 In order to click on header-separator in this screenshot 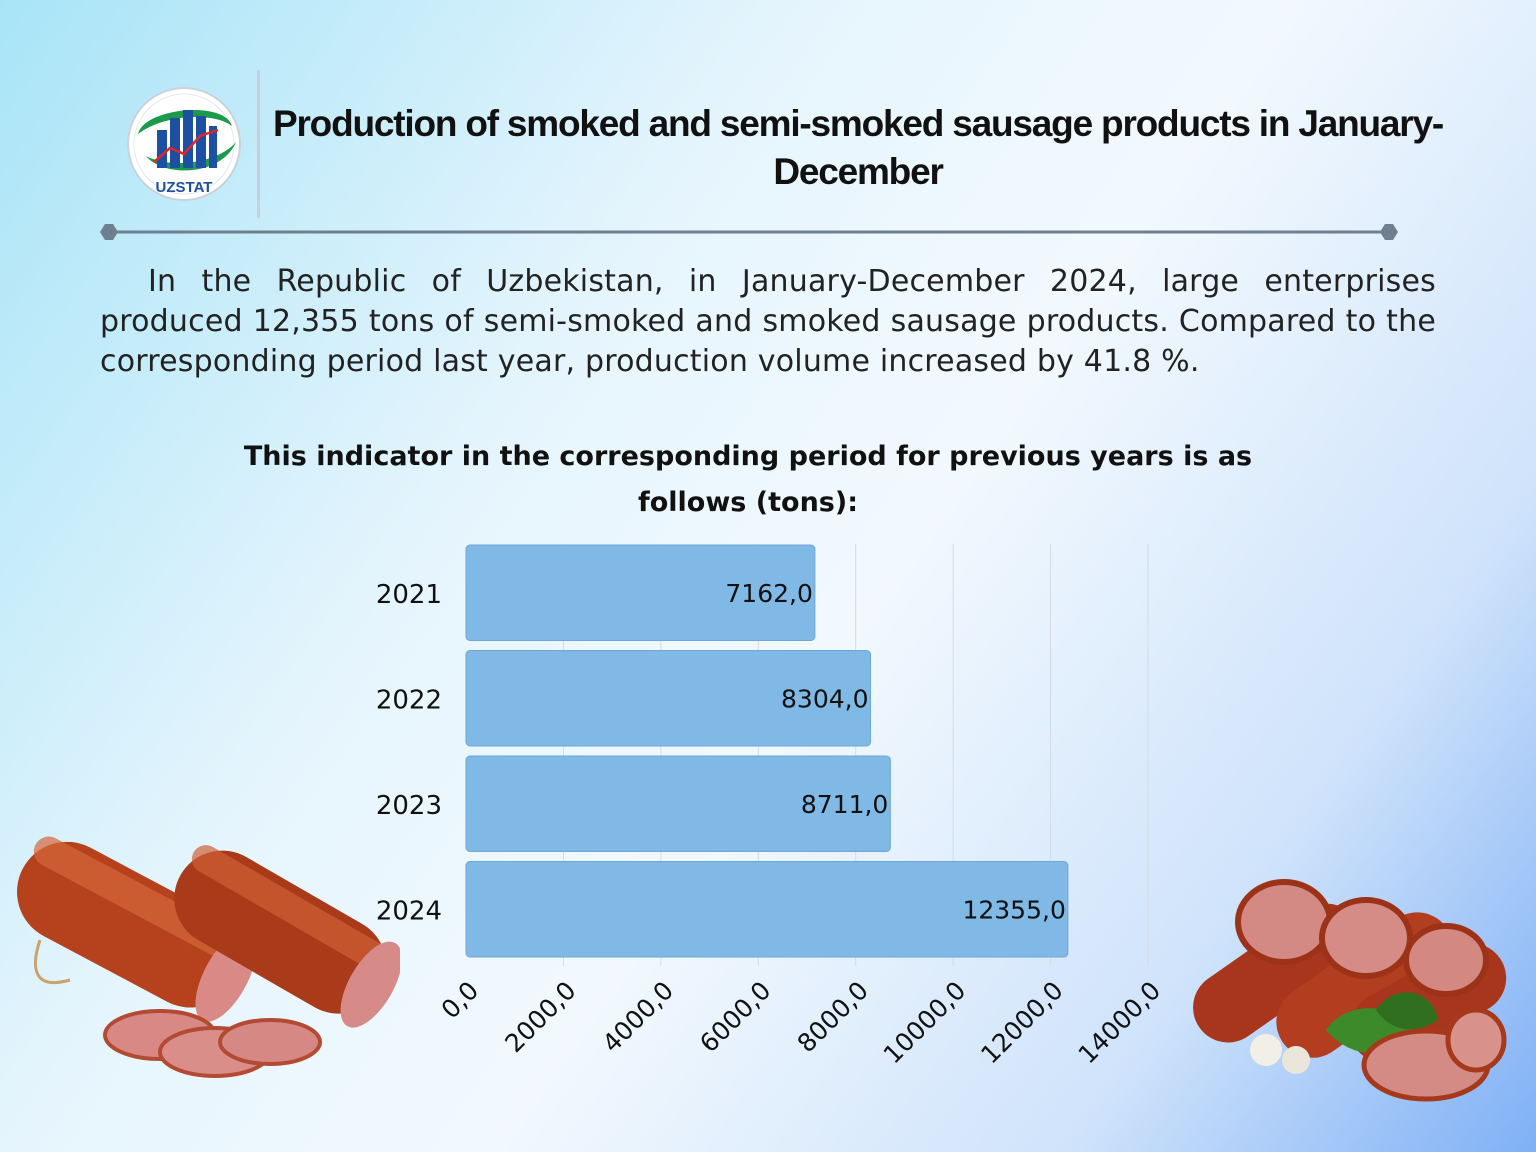, I will do `click(258, 144)`.